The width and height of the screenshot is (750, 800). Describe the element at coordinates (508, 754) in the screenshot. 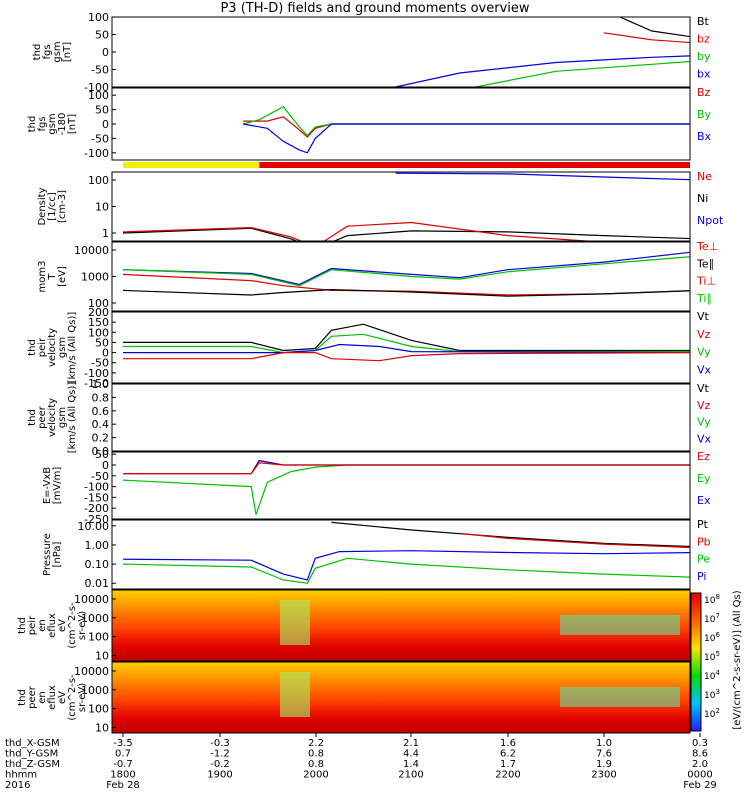

I see `axis-row-value: 6.2` at that location.